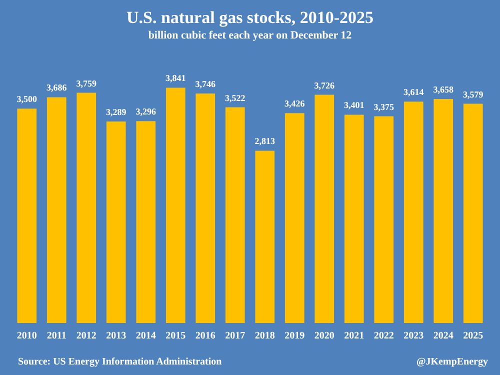  I want to click on data-label: 3,289, so click(116, 112).